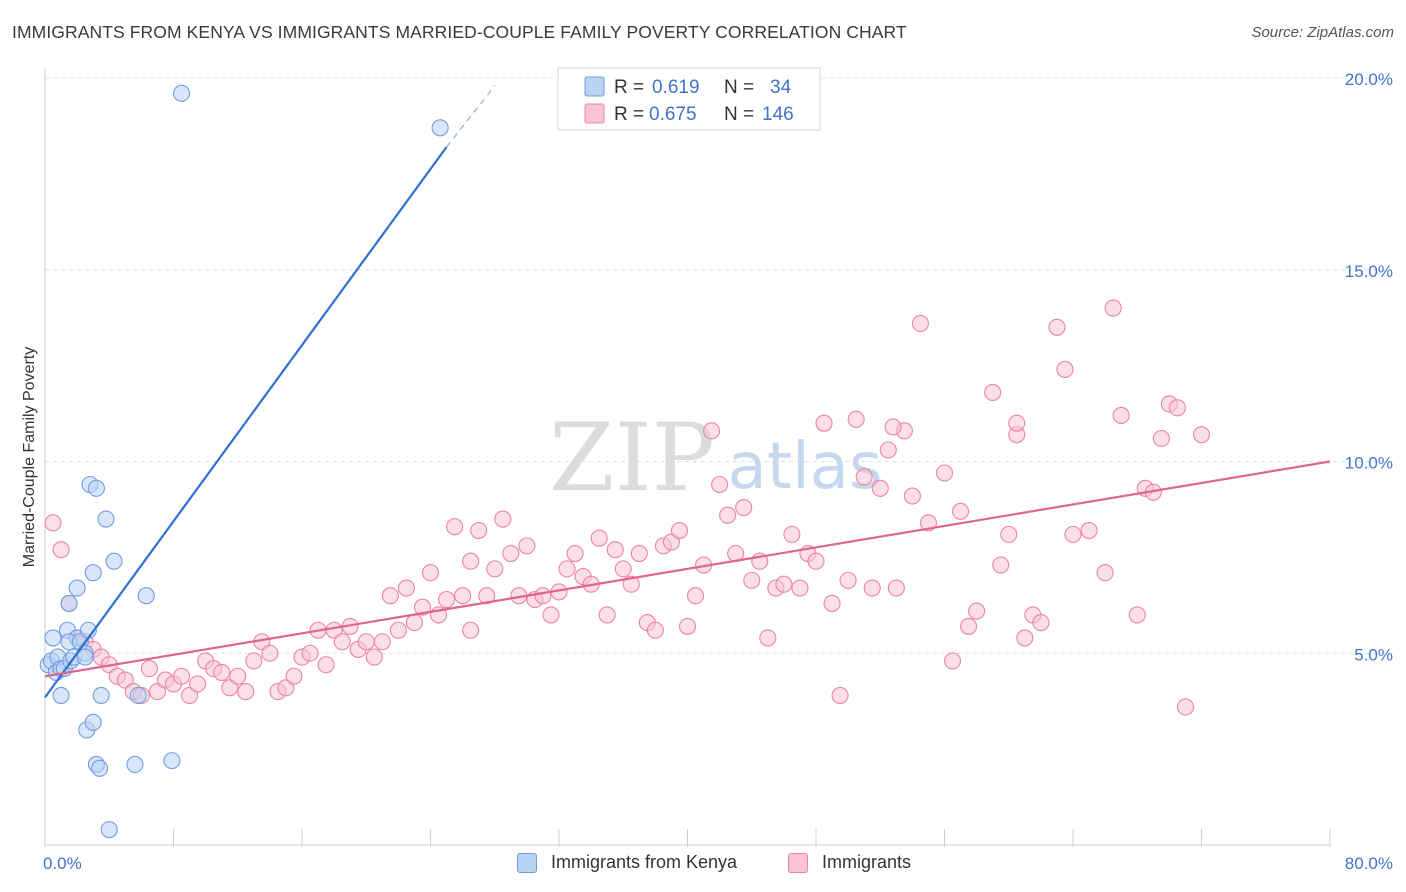  What do you see at coordinates (676, 87) in the screenshot?
I see `legend-r-value-kenya: 0.619` at bounding box center [676, 87].